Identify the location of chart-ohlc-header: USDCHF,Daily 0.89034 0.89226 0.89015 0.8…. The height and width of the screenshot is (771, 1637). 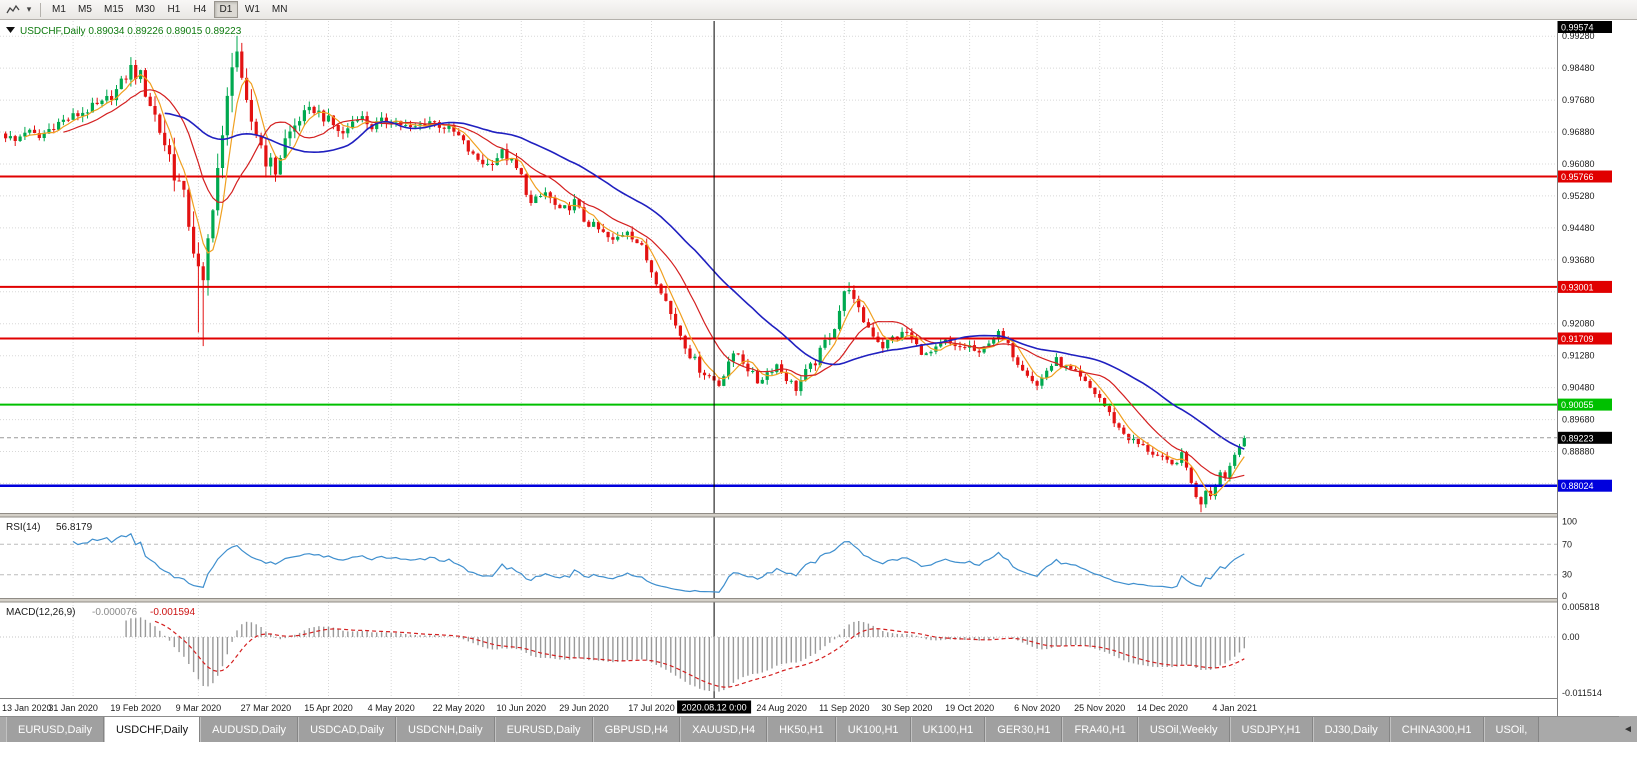
(131, 31).